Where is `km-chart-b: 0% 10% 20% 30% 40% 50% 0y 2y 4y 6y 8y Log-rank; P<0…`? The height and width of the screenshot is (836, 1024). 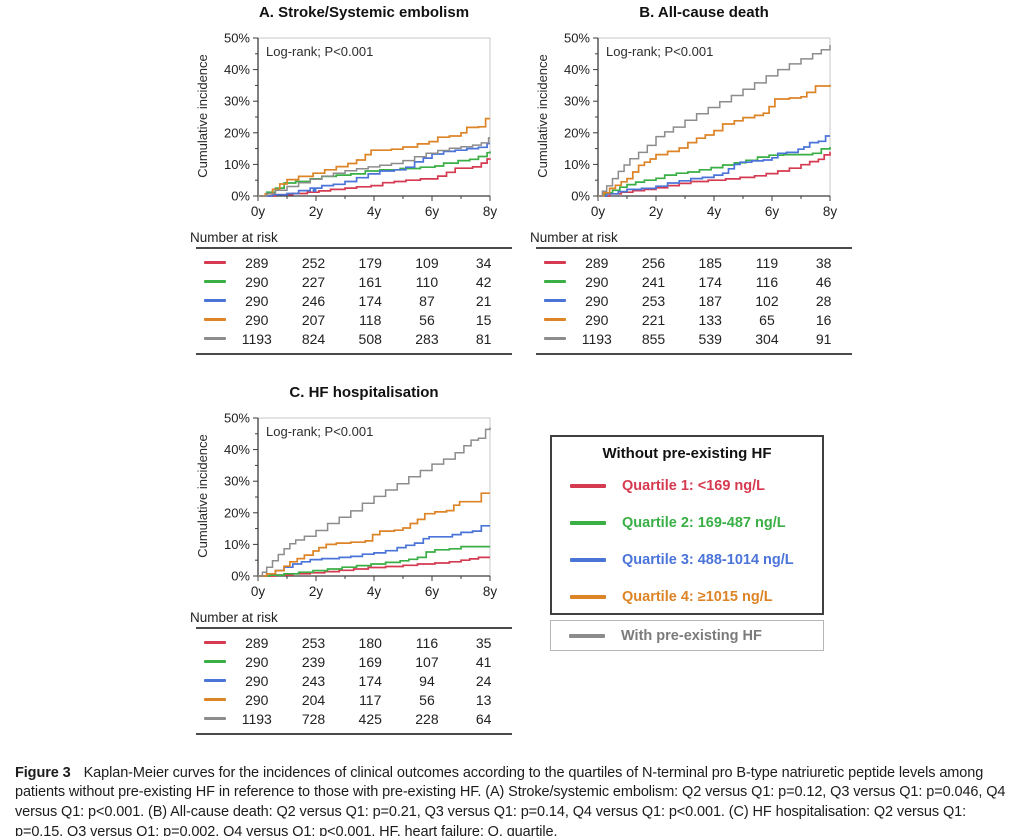
km-chart-b: 0% 10% 20% 30% 40% 50% 0y 2y 4y 6y 8y Log-rank; P<0… is located at coordinates (700, 125).